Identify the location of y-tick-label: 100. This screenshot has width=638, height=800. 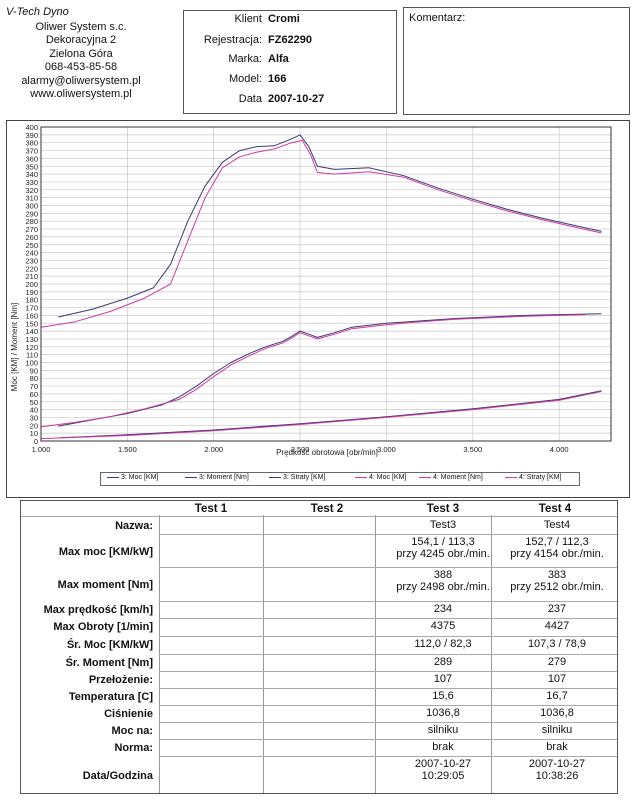
(31, 363).